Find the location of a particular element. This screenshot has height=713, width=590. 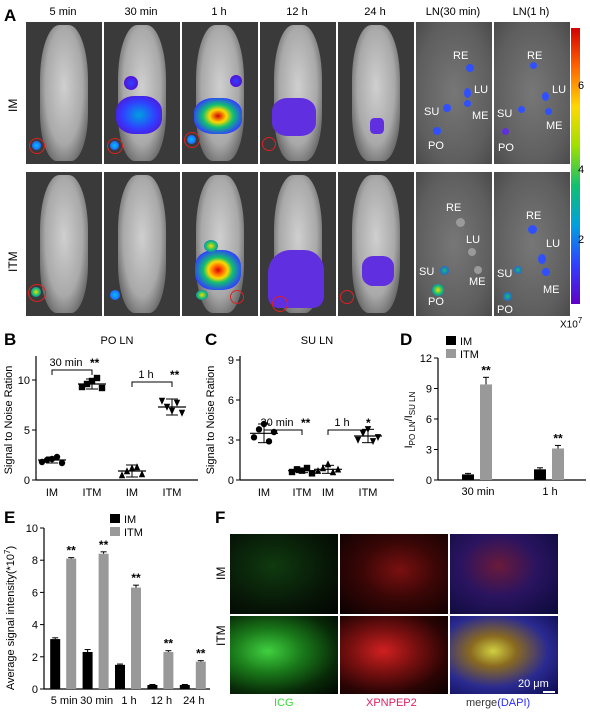

y-tick-label: 6 is located at coordinates (231, 401).